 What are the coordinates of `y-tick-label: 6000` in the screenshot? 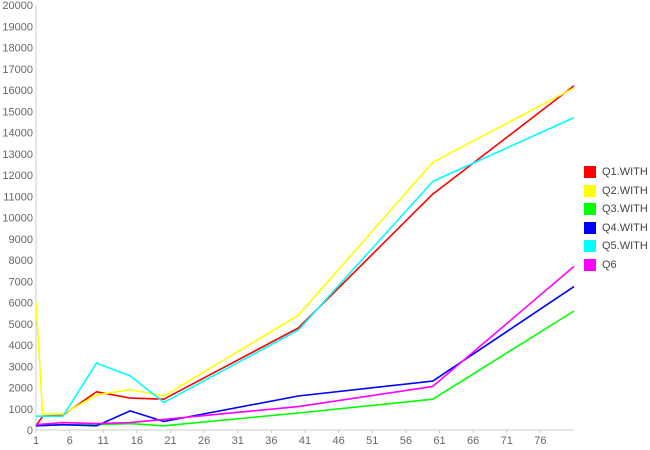 It's located at (21, 304).